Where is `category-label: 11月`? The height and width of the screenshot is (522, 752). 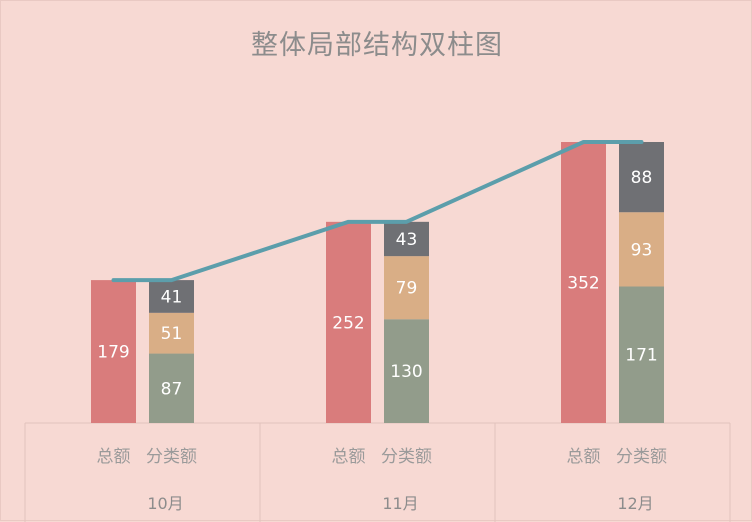 category-label: 11月 is located at coordinates (400, 503).